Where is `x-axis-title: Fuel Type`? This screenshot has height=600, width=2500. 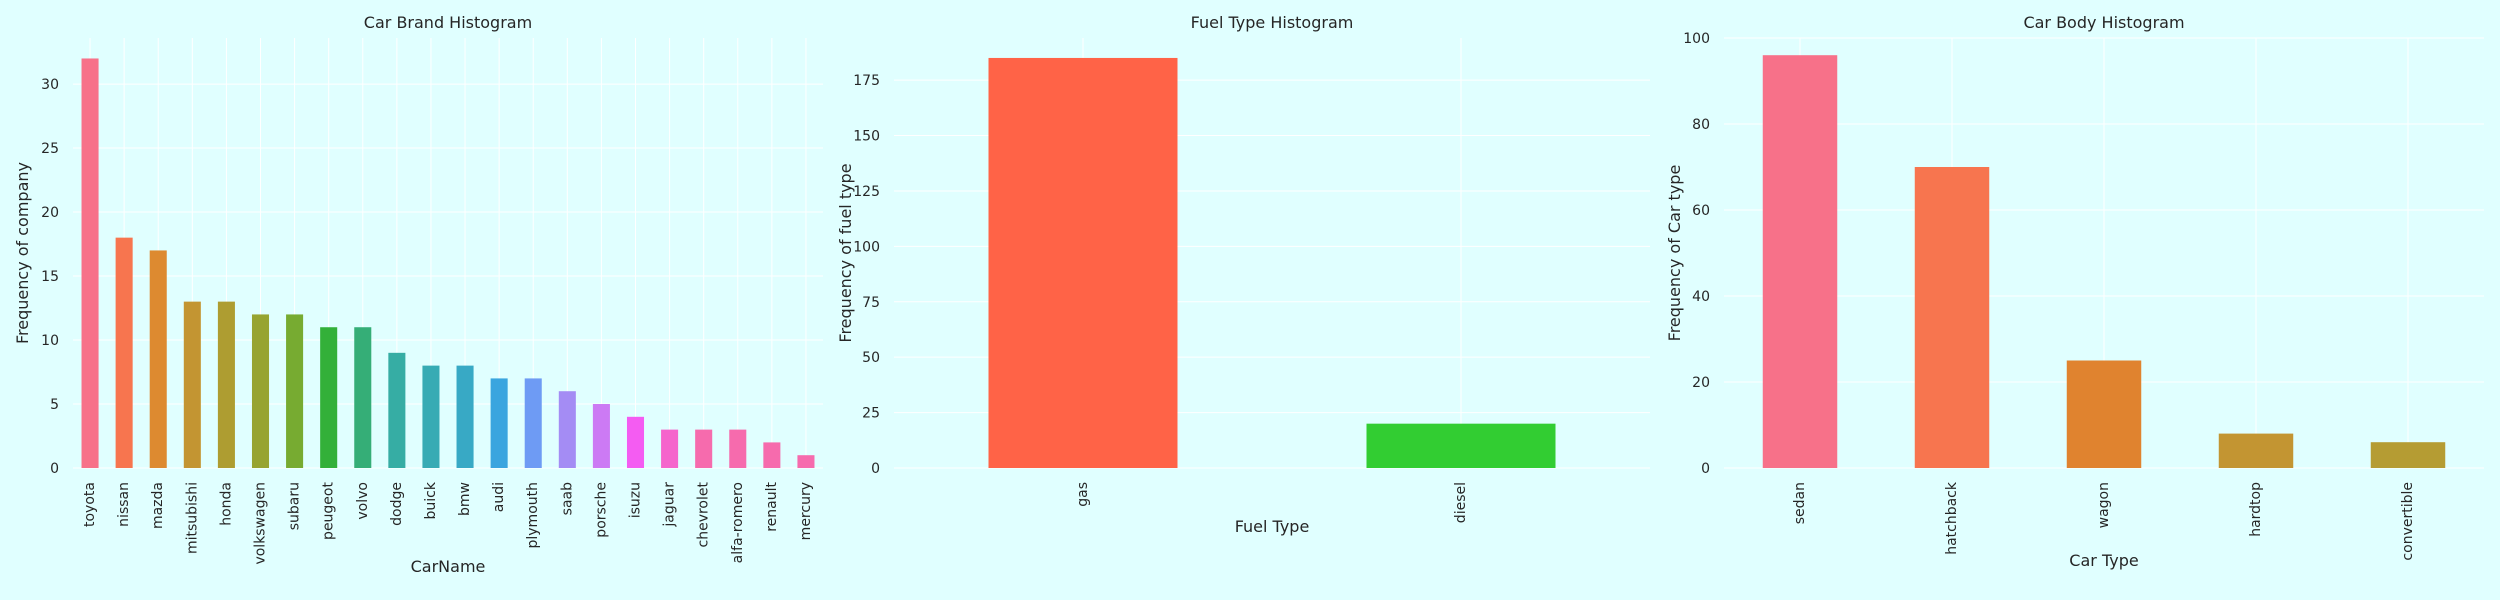
x-axis-title: Fuel Type is located at coordinates (1272, 526).